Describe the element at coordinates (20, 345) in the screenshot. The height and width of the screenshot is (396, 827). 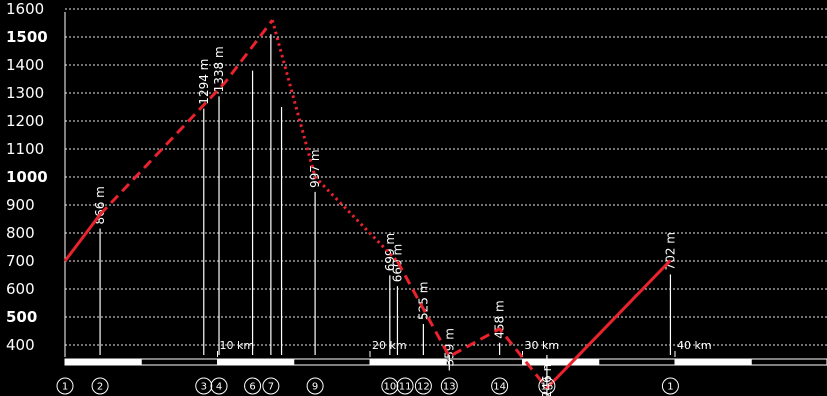
I see `y-tick-label: 400` at that location.